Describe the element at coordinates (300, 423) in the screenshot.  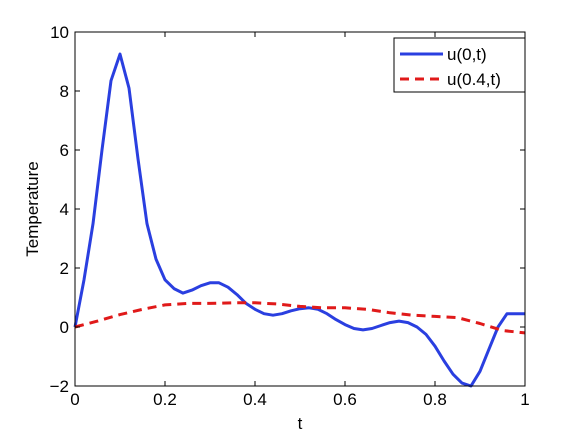
I see `x-axis-label: t` at that location.